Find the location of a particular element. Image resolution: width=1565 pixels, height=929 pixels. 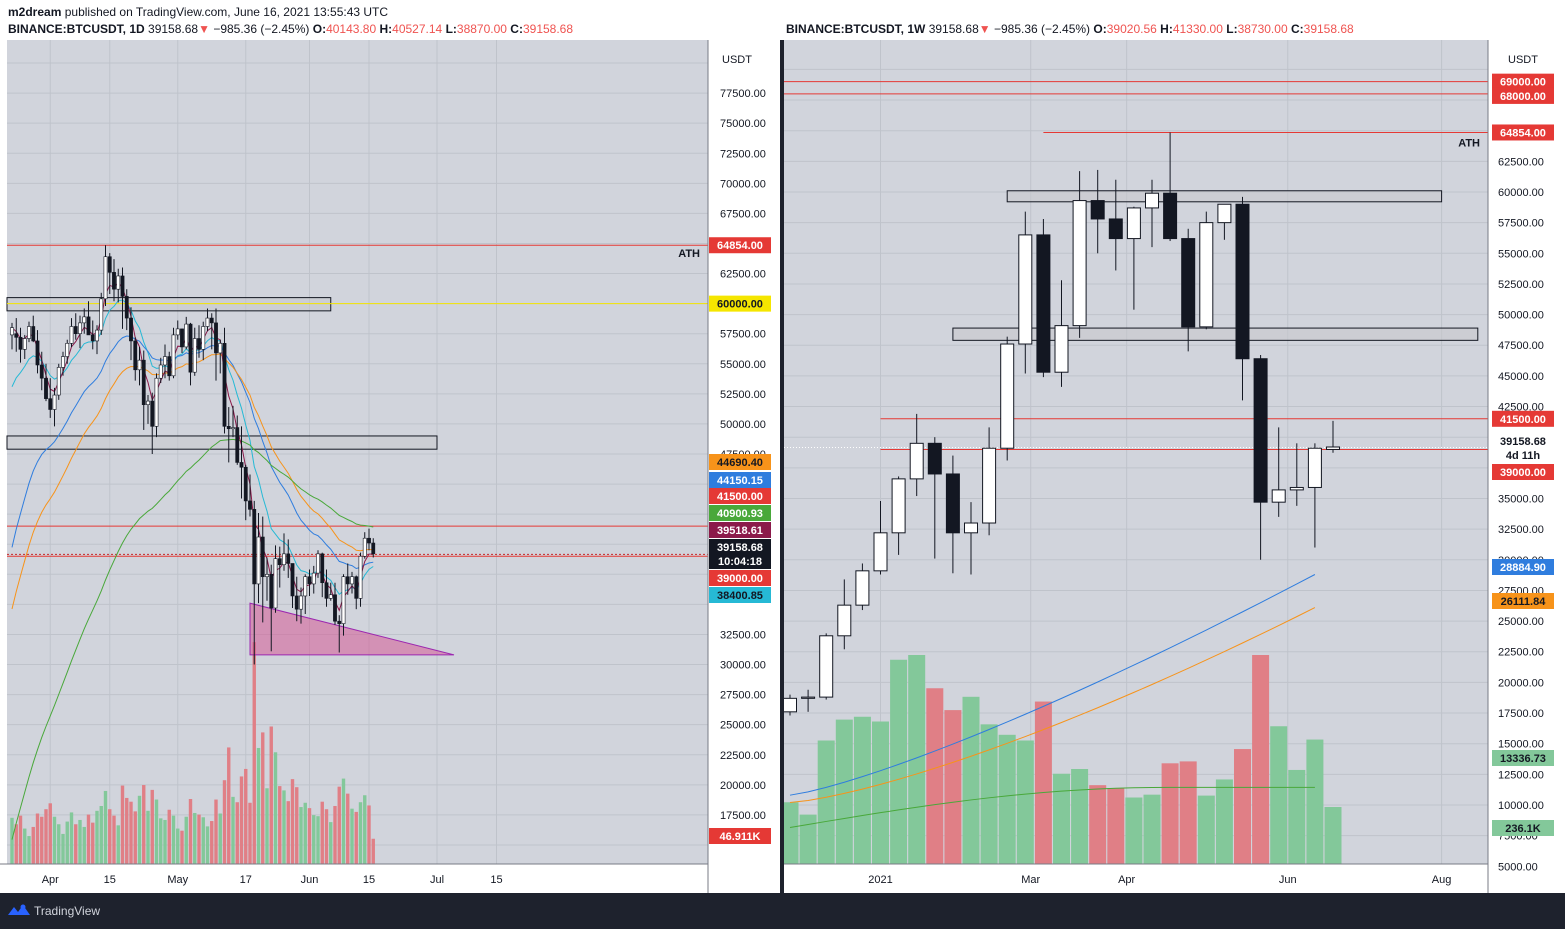

last-price-badge: 39158.68 is located at coordinates (740, 548).